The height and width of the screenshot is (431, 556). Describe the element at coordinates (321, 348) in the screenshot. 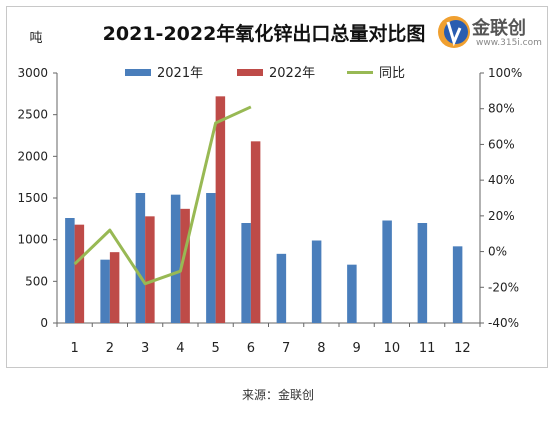

I see `x-tick-label: 8` at that location.